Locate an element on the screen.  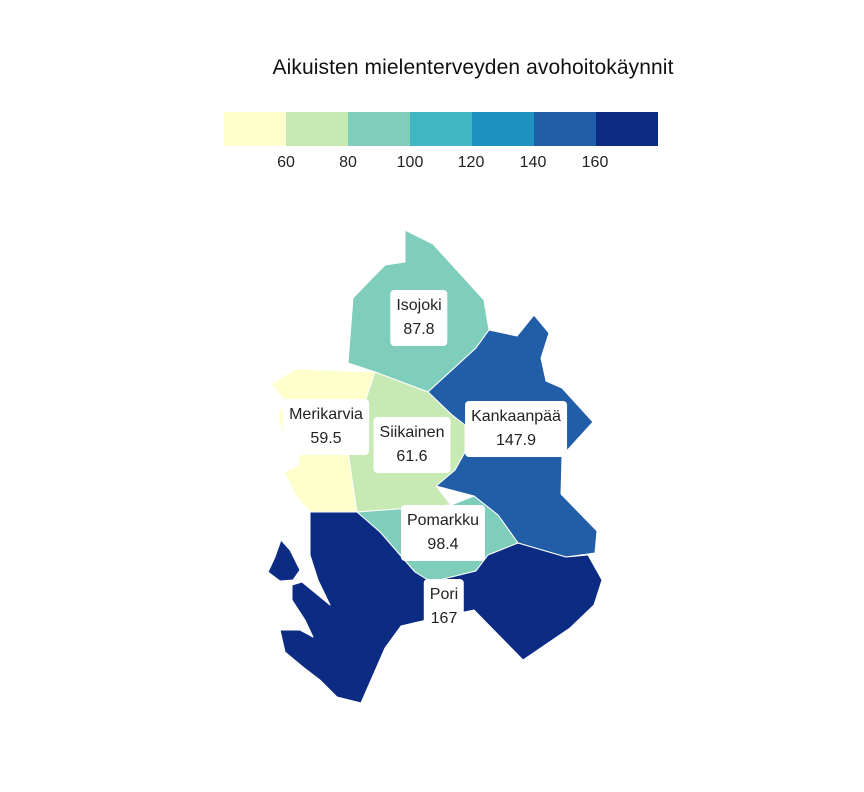
region-label-siikainen: Siikainen 61.6 is located at coordinates (412, 445).